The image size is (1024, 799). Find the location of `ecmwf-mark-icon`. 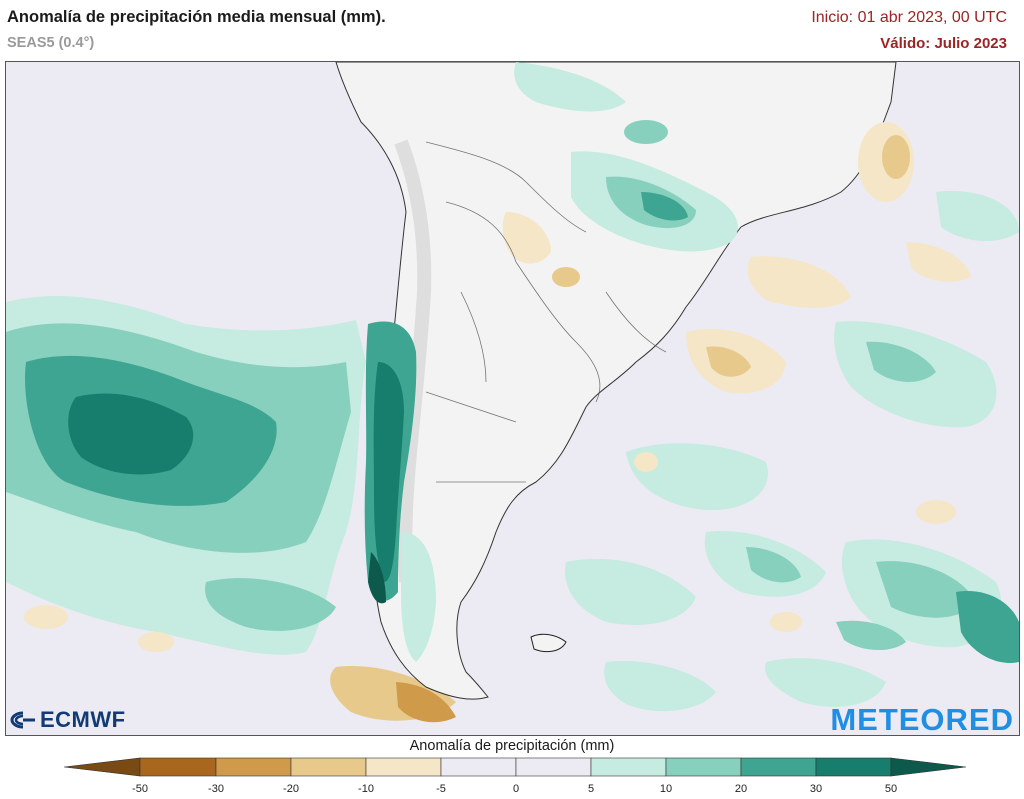

ecmwf-mark-icon is located at coordinates (22, 720).